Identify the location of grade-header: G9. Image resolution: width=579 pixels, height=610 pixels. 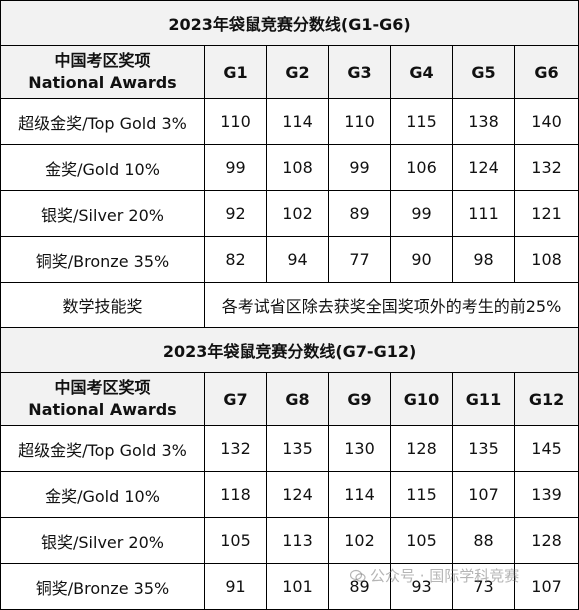
(359, 399).